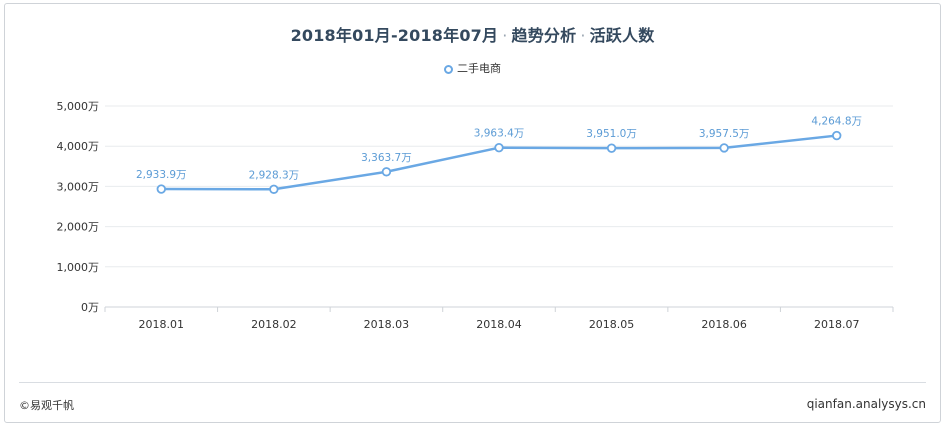 This screenshot has width=947, height=431. What do you see at coordinates (836, 122) in the screenshot?
I see `data-label: 4,264.8万` at bounding box center [836, 122].